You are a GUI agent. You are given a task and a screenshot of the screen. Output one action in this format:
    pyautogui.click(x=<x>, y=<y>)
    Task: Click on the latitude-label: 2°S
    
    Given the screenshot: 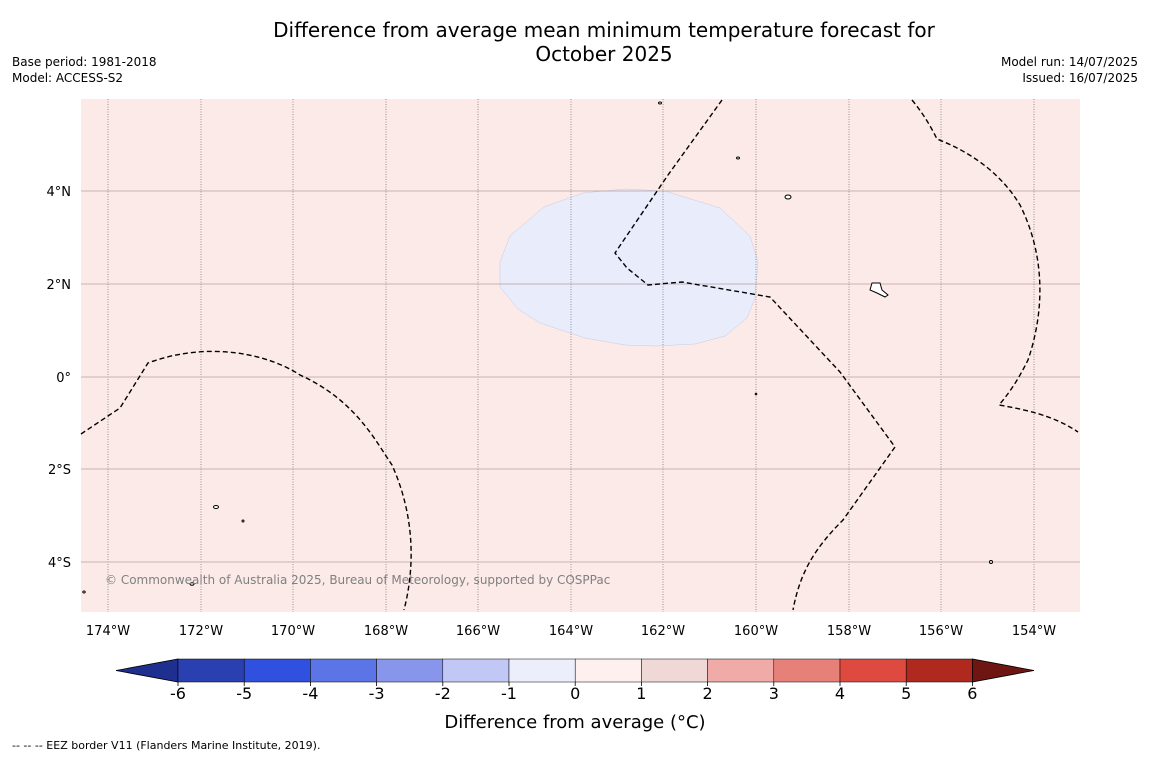 What is the action you would take?
    pyautogui.click(x=59, y=470)
    